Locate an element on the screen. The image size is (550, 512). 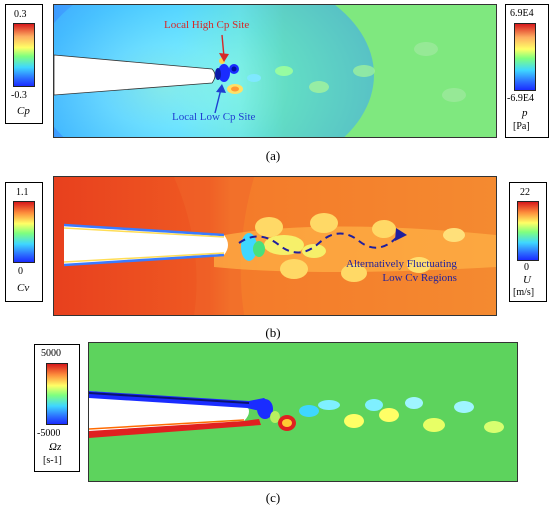
cbar-symbol: Cp is located at coordinates (23, 111).